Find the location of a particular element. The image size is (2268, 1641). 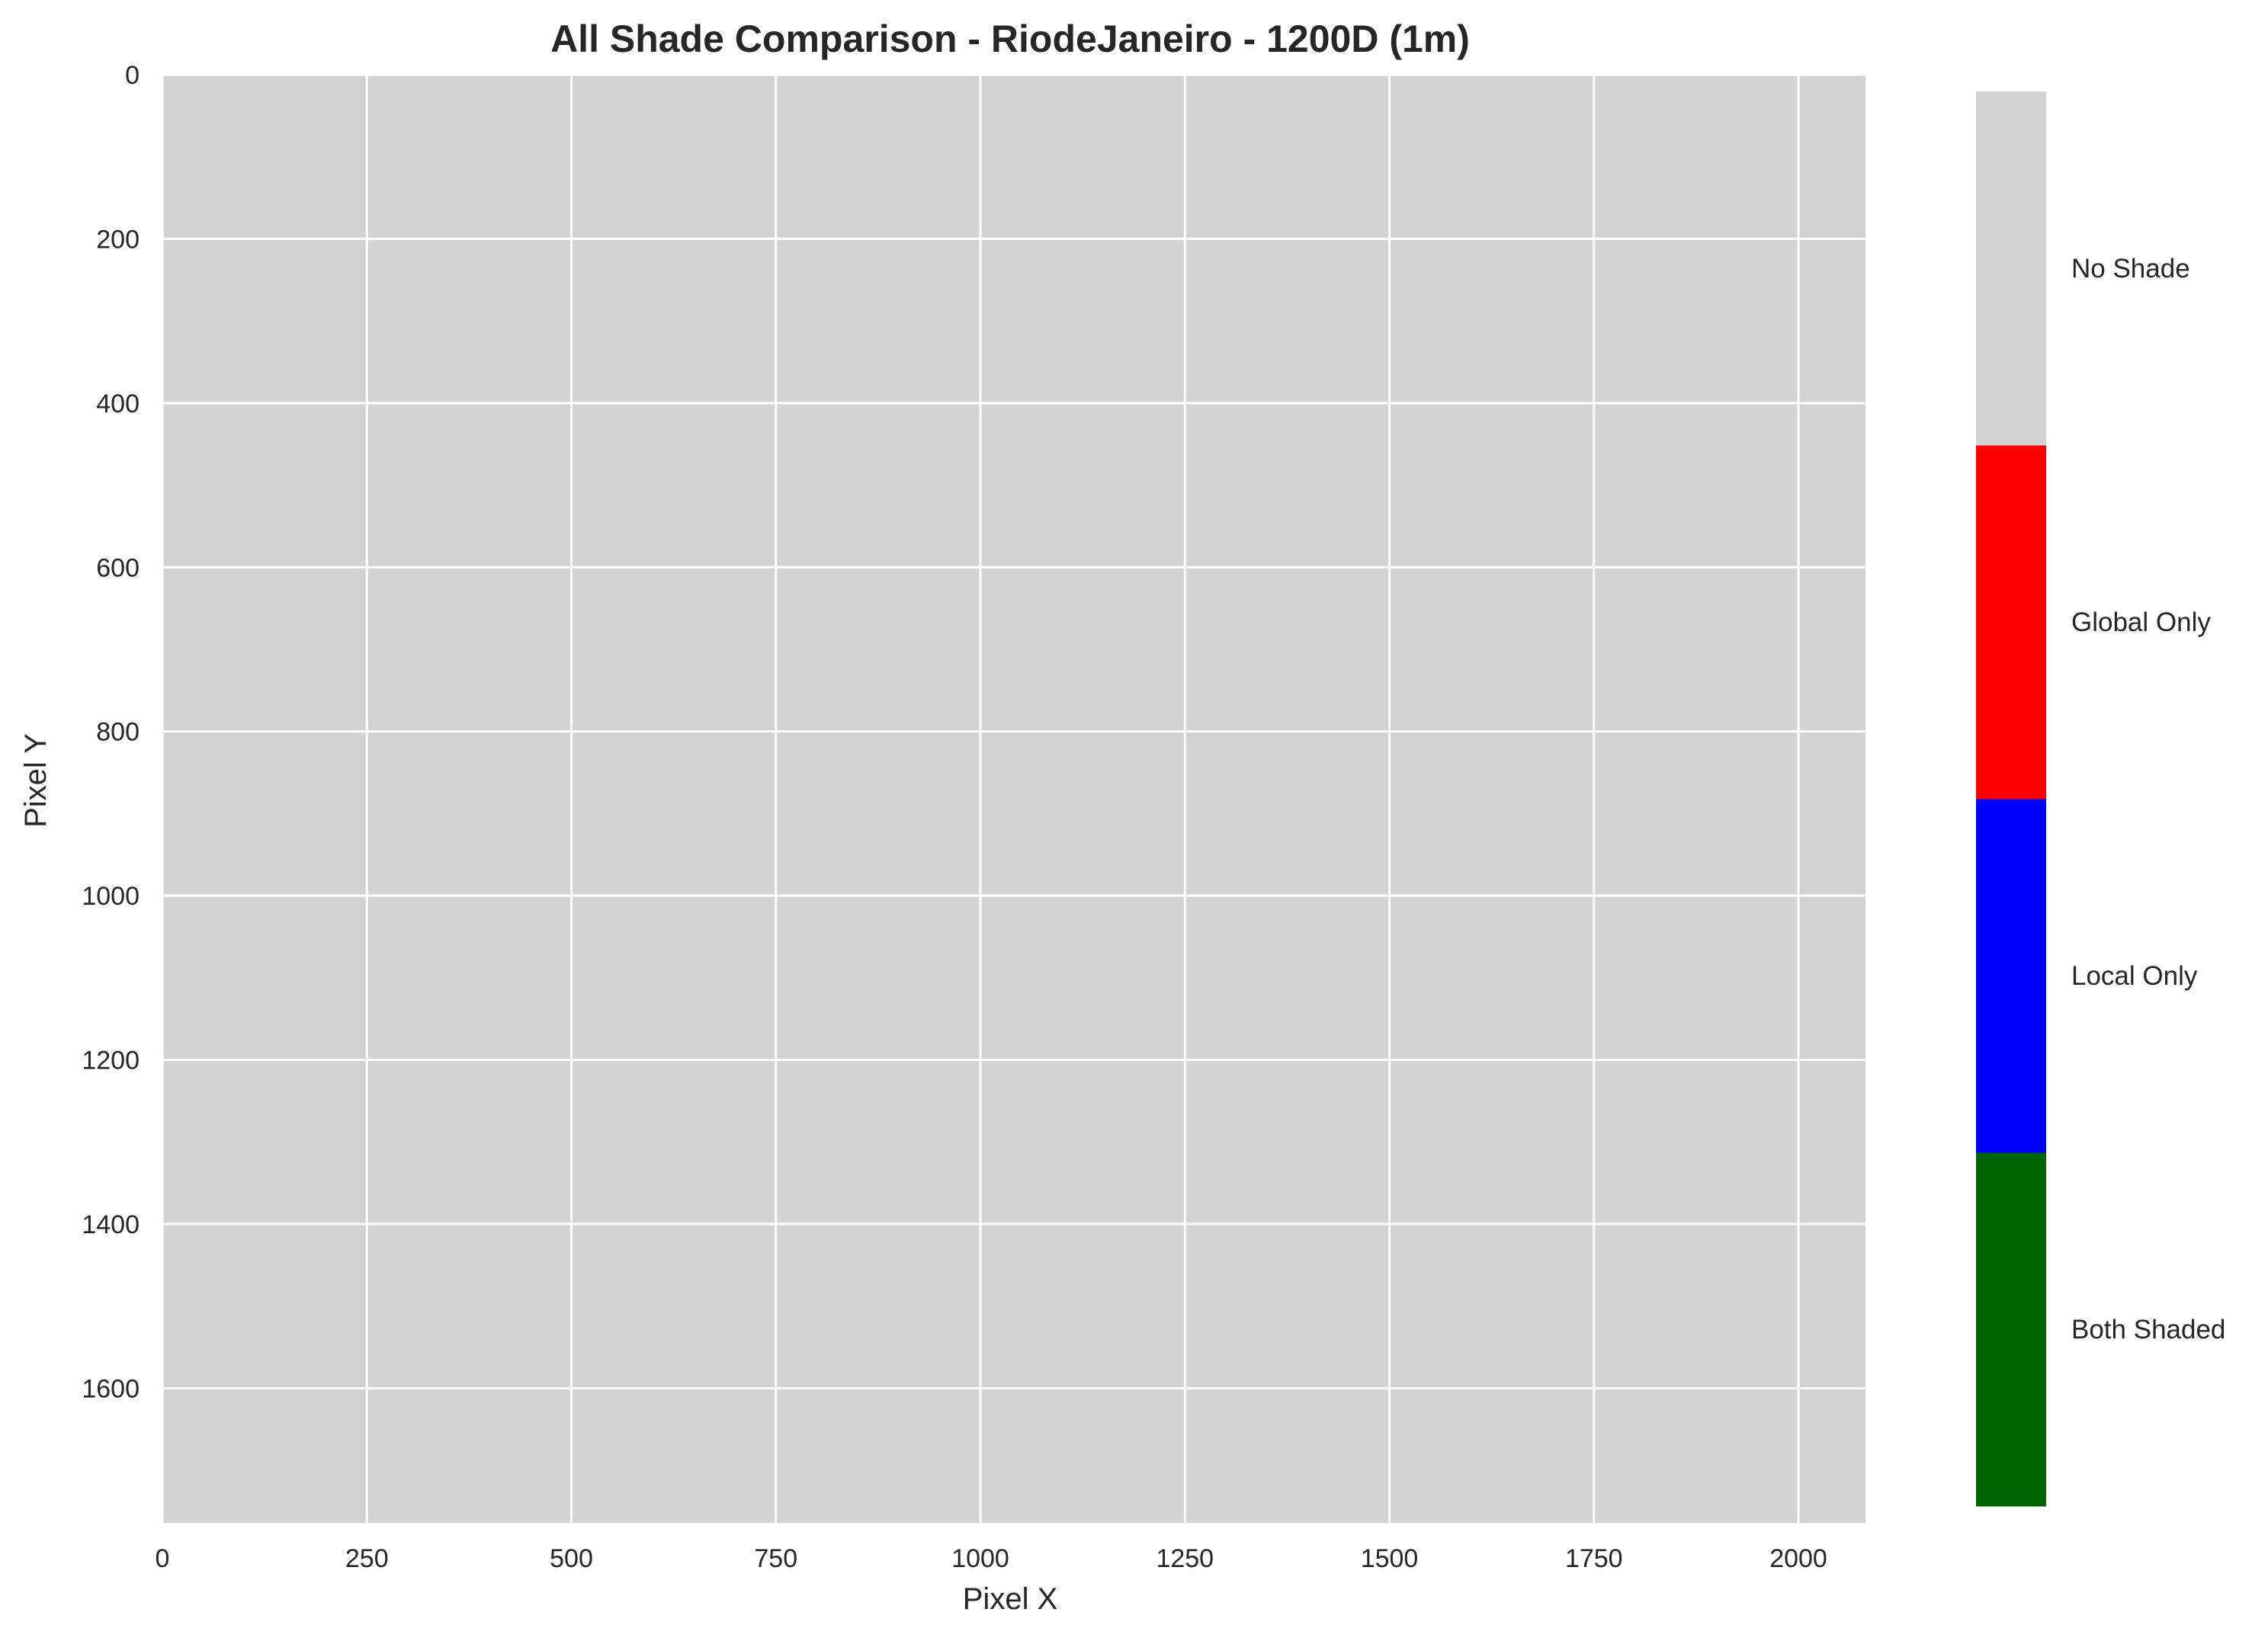

y-axis: 0 200 400 600 800 1000 1200 1400 1600 is located at coordinates (111, 732).